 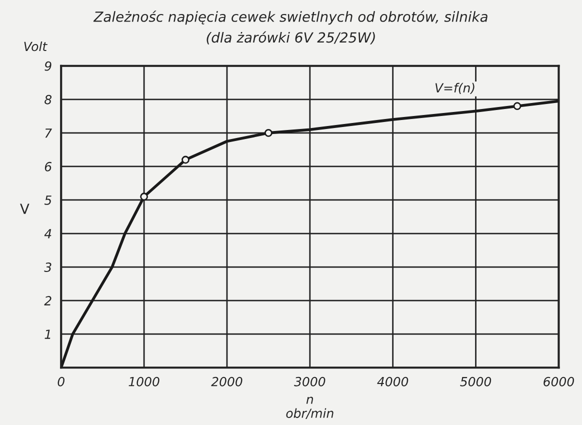 I want to click on chart-subtitle: (dla żarówki 6V 25/25W), so click(x=290, y=37).